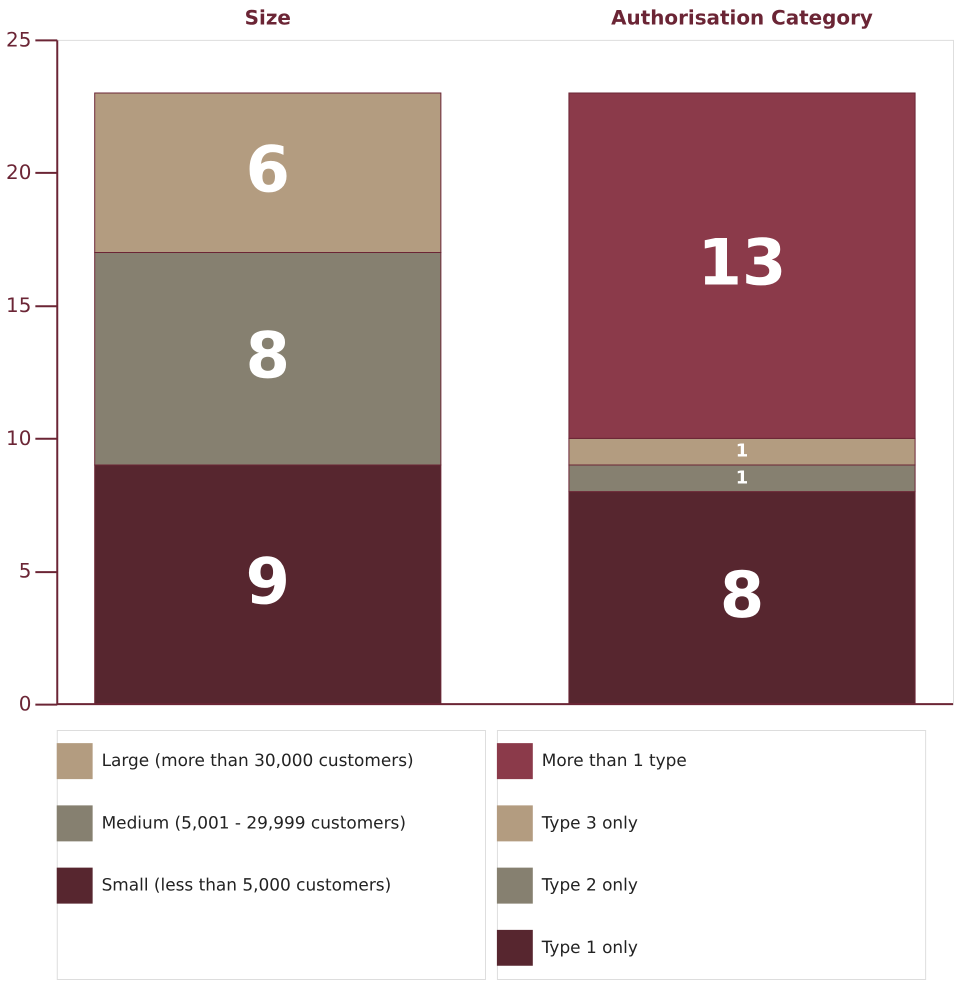 This screenshot has width=960, height=987. Describe the element at coordinates (268, 171) in the screenshot. I see `data-label: 6` at that location.